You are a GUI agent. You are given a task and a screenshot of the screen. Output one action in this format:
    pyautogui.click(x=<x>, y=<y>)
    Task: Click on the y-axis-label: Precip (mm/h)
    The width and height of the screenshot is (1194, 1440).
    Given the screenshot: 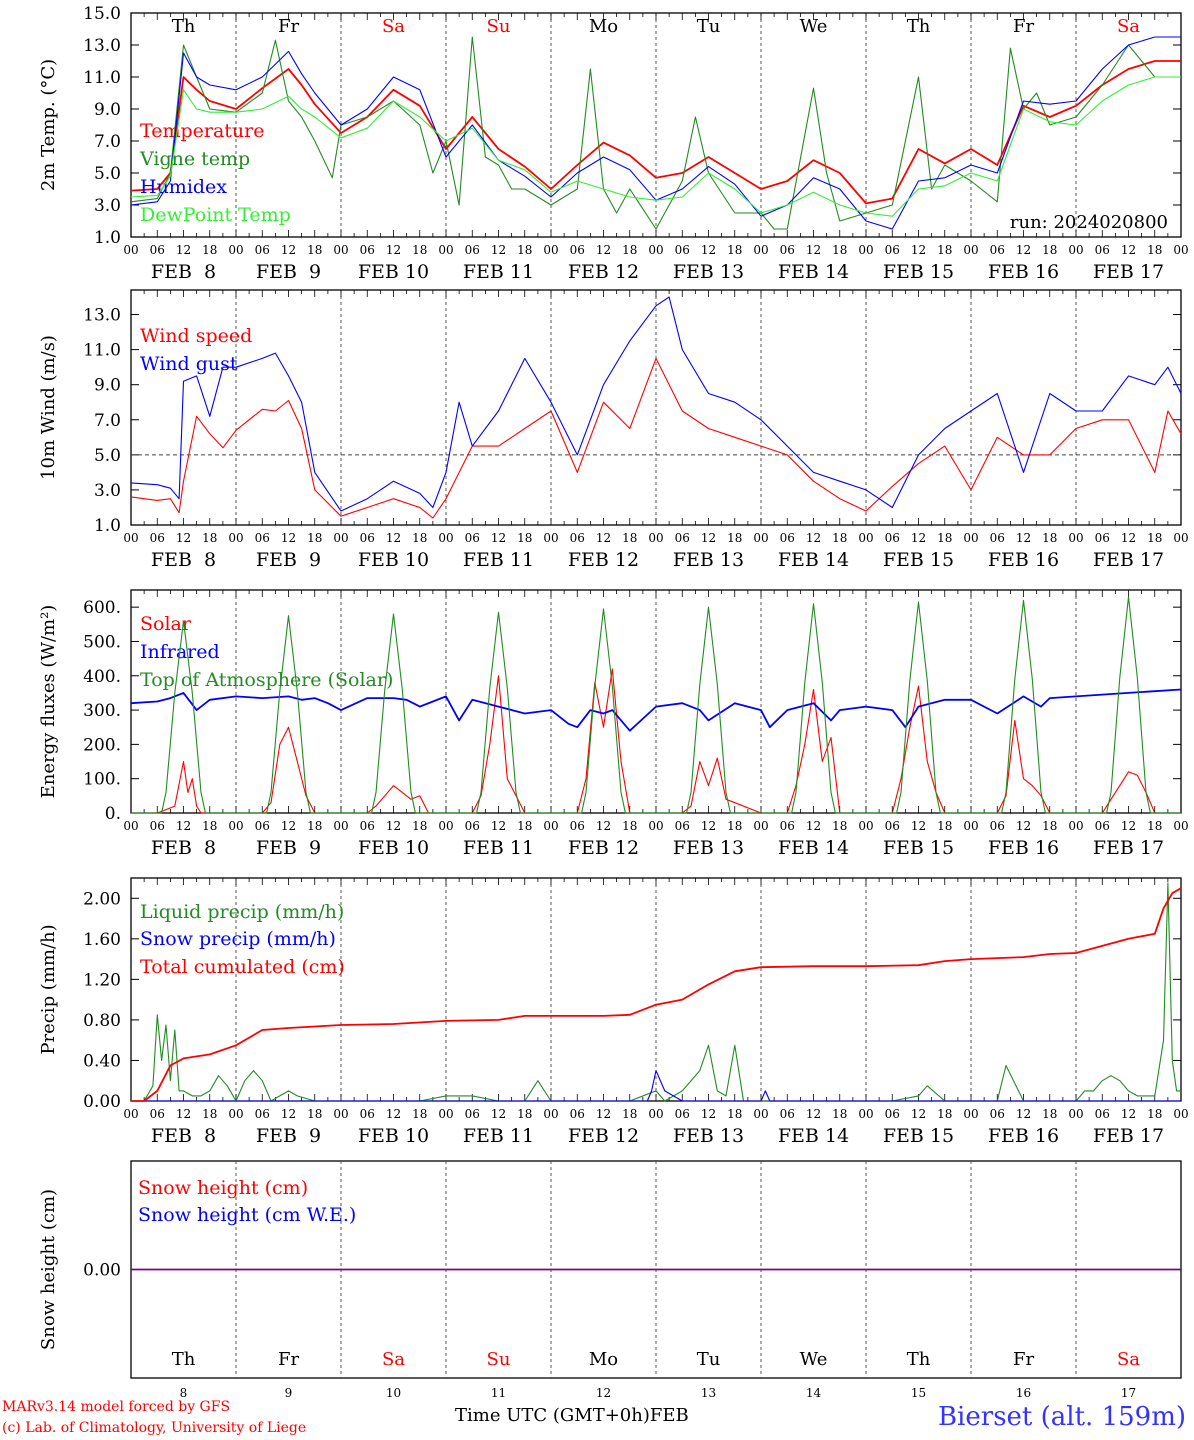 What is the action you would take?
    pyautogui.click(x=48, y=989)
    